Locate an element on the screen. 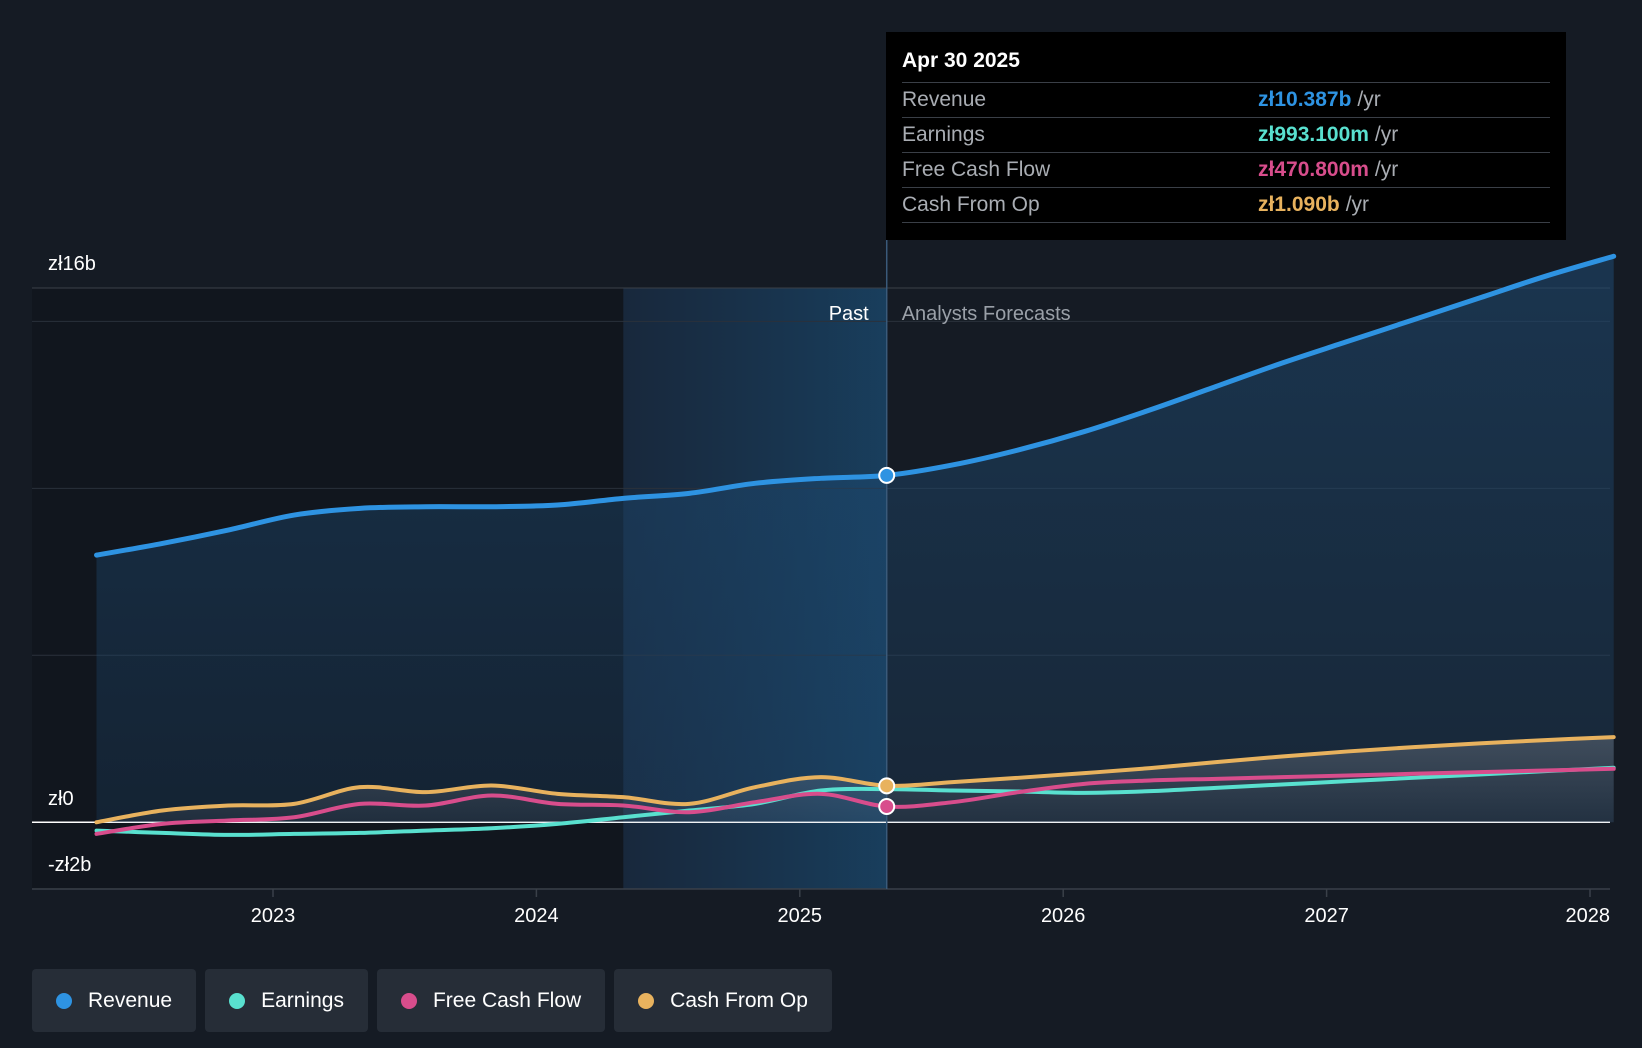 This screenshot has width=1642, height=1048. cash-from-op-marker is located at coordinates (887, 786).